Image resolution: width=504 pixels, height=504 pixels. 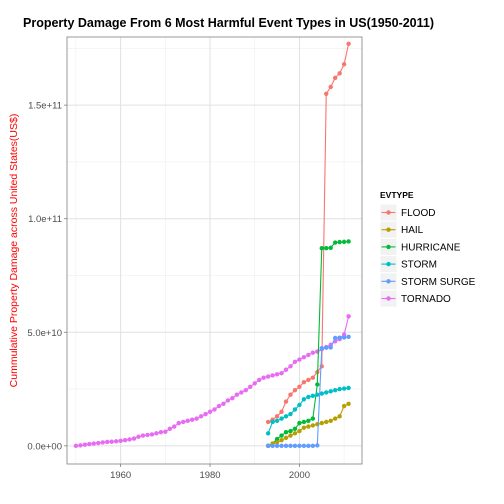 I want to click on legend-label: TORNADO, so click(x=426, y=299).